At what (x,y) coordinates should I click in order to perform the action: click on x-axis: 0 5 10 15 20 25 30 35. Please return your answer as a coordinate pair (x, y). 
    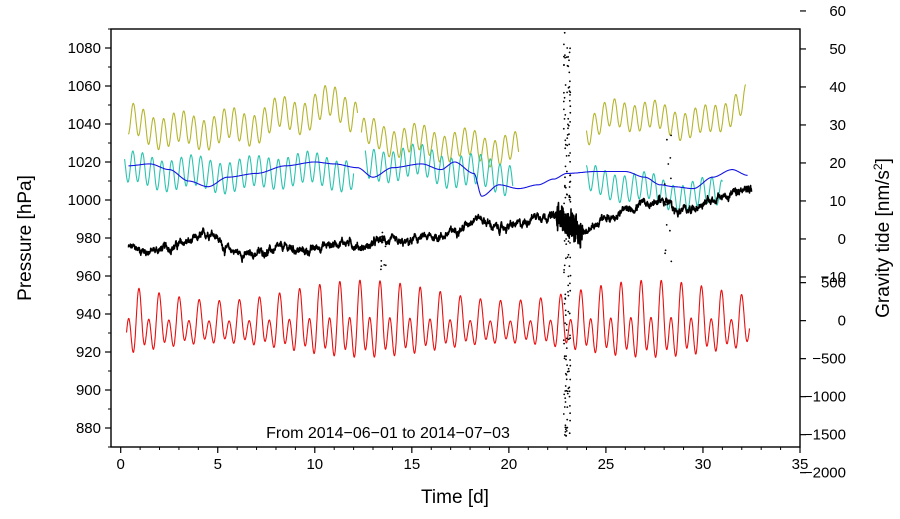
    Looking at the image, I should click on (463, 460).